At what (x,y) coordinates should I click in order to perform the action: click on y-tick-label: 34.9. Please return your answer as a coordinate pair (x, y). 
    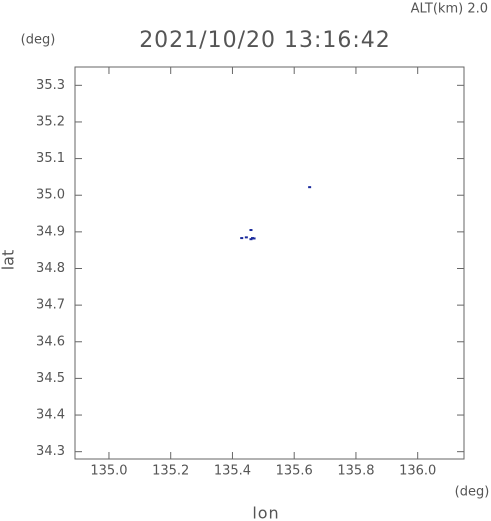
    Looking at the image, I should click on (50, 231).